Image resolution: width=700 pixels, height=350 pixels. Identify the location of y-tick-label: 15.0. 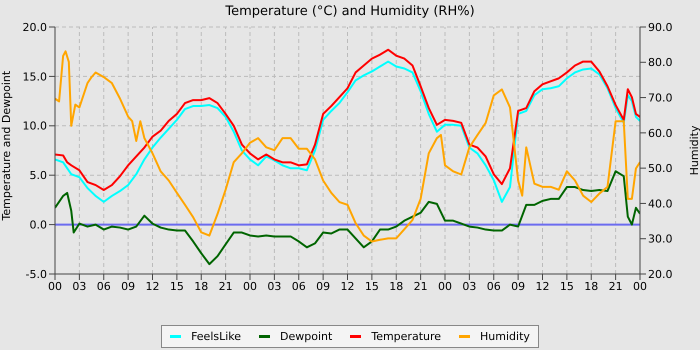
(34, 77).